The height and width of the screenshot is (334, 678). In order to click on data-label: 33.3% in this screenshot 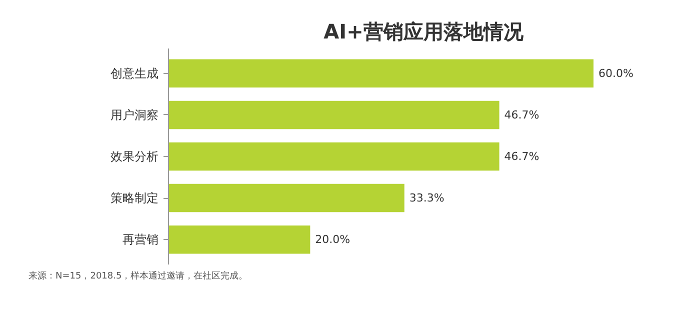, I will do `click(426, 198)`.